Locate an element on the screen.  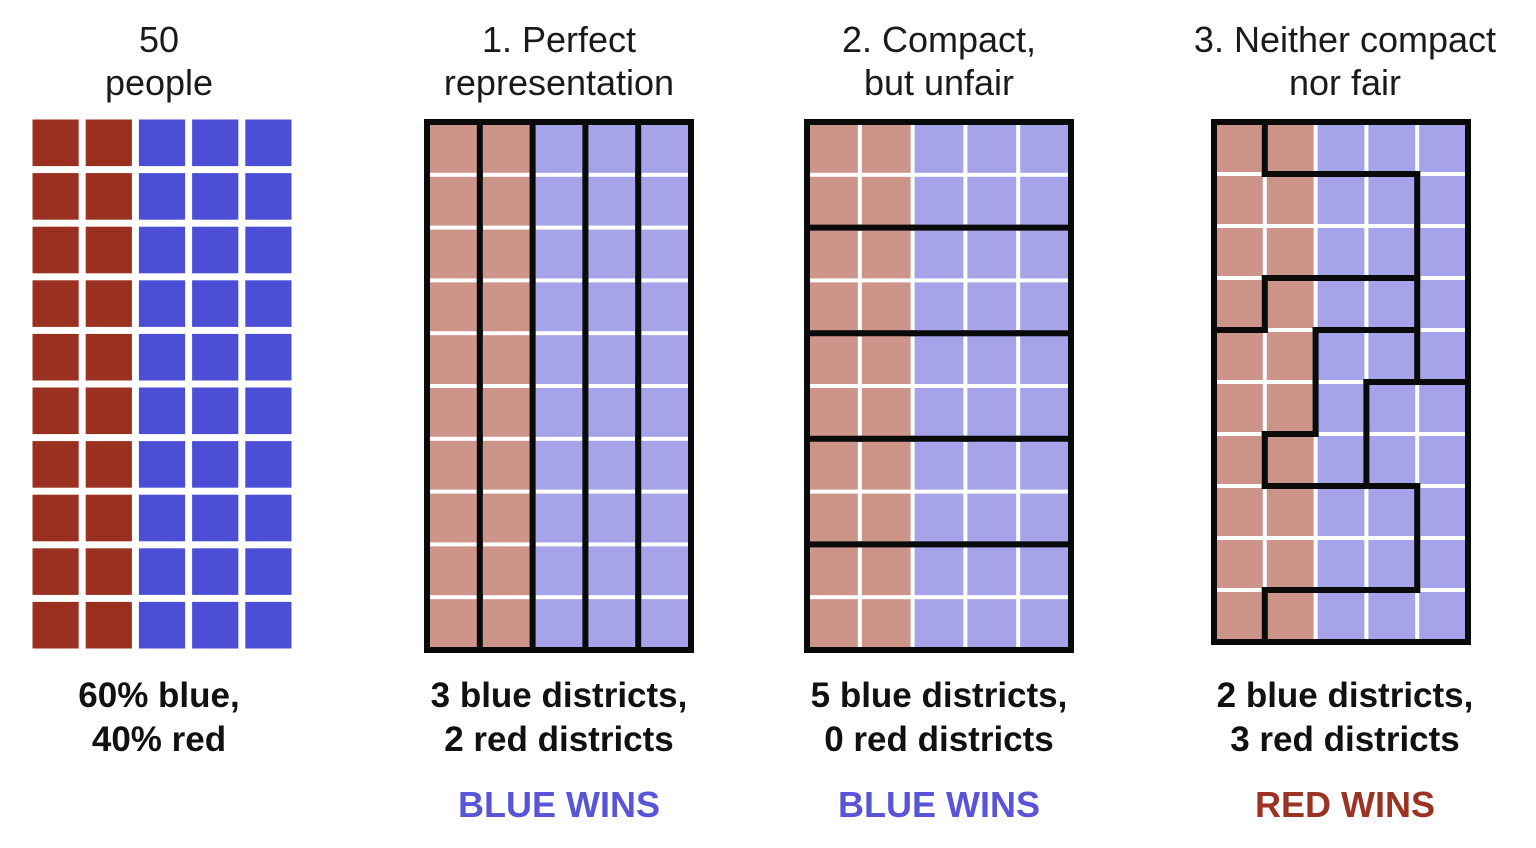
panel-result-line-2: 0 red districts is located at coordinates (939, 739).